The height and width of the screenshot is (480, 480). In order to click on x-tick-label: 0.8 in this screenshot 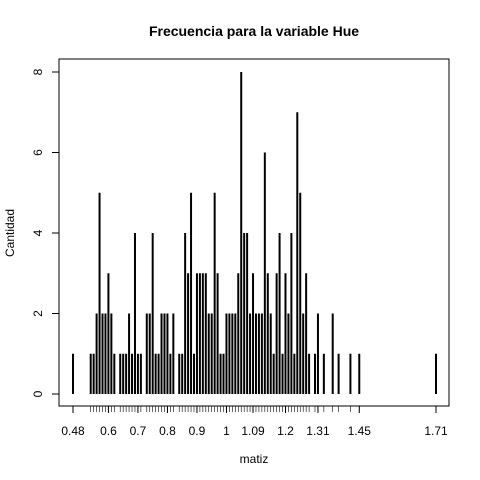, I will do `click(167, 431)`.